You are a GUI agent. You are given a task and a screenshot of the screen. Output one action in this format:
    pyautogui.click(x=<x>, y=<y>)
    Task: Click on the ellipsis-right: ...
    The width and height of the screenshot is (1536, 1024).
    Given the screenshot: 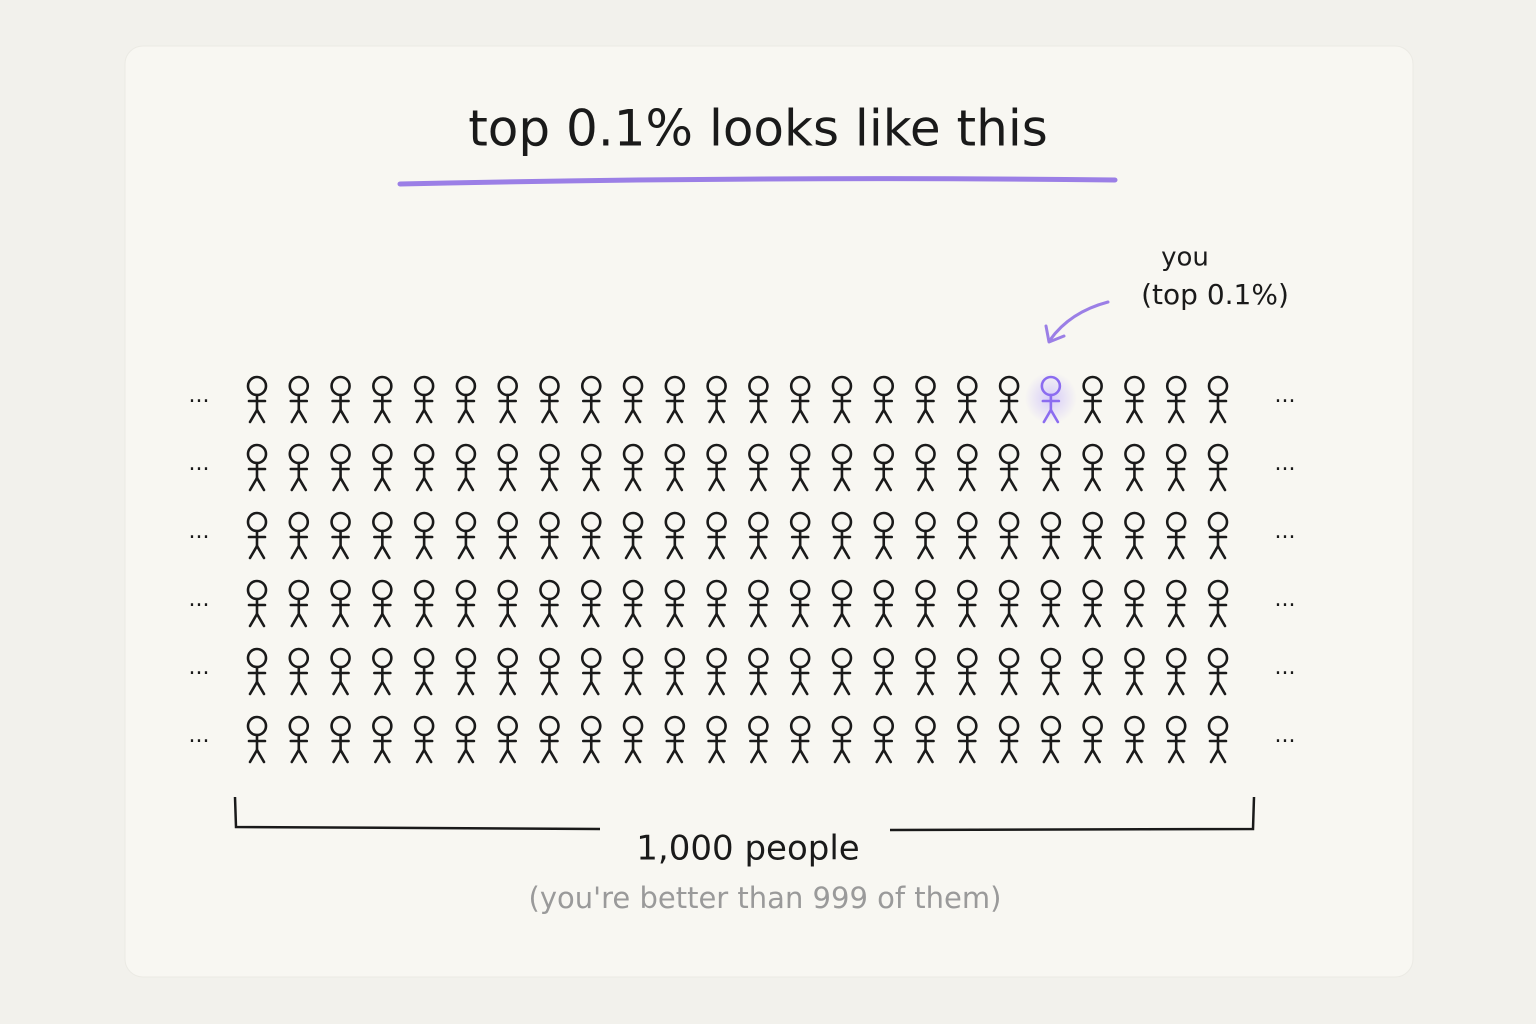 What is the action you would take?
    pyautogui.click(x=1285, y=395)
    